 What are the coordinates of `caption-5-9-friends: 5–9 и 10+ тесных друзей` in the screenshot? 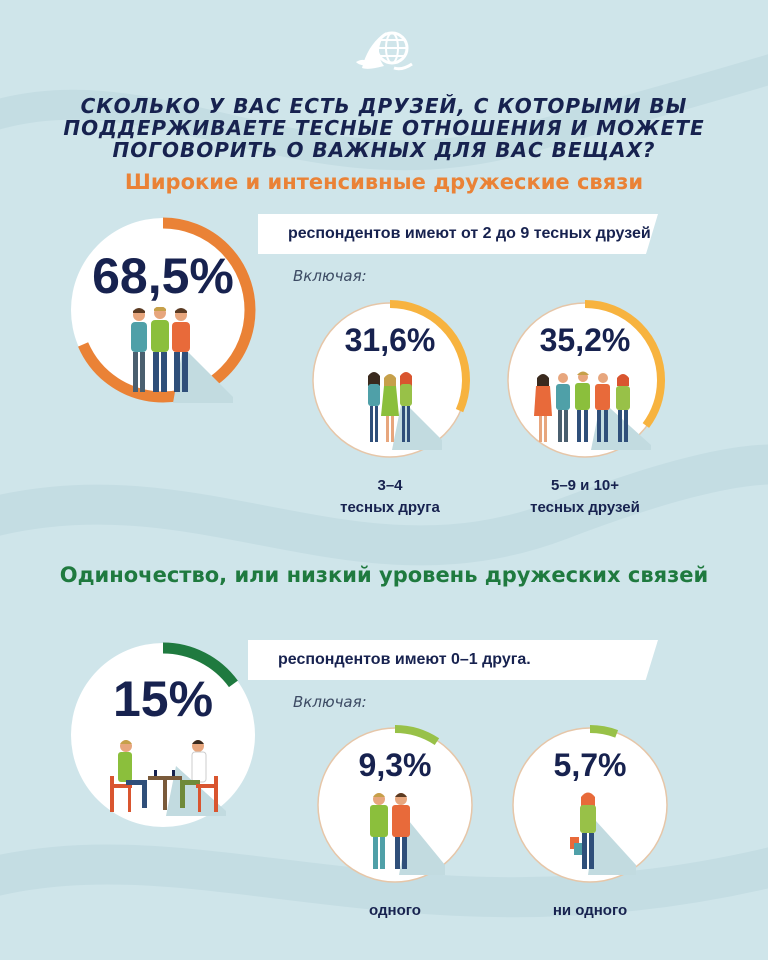 It's located at (585, 497).